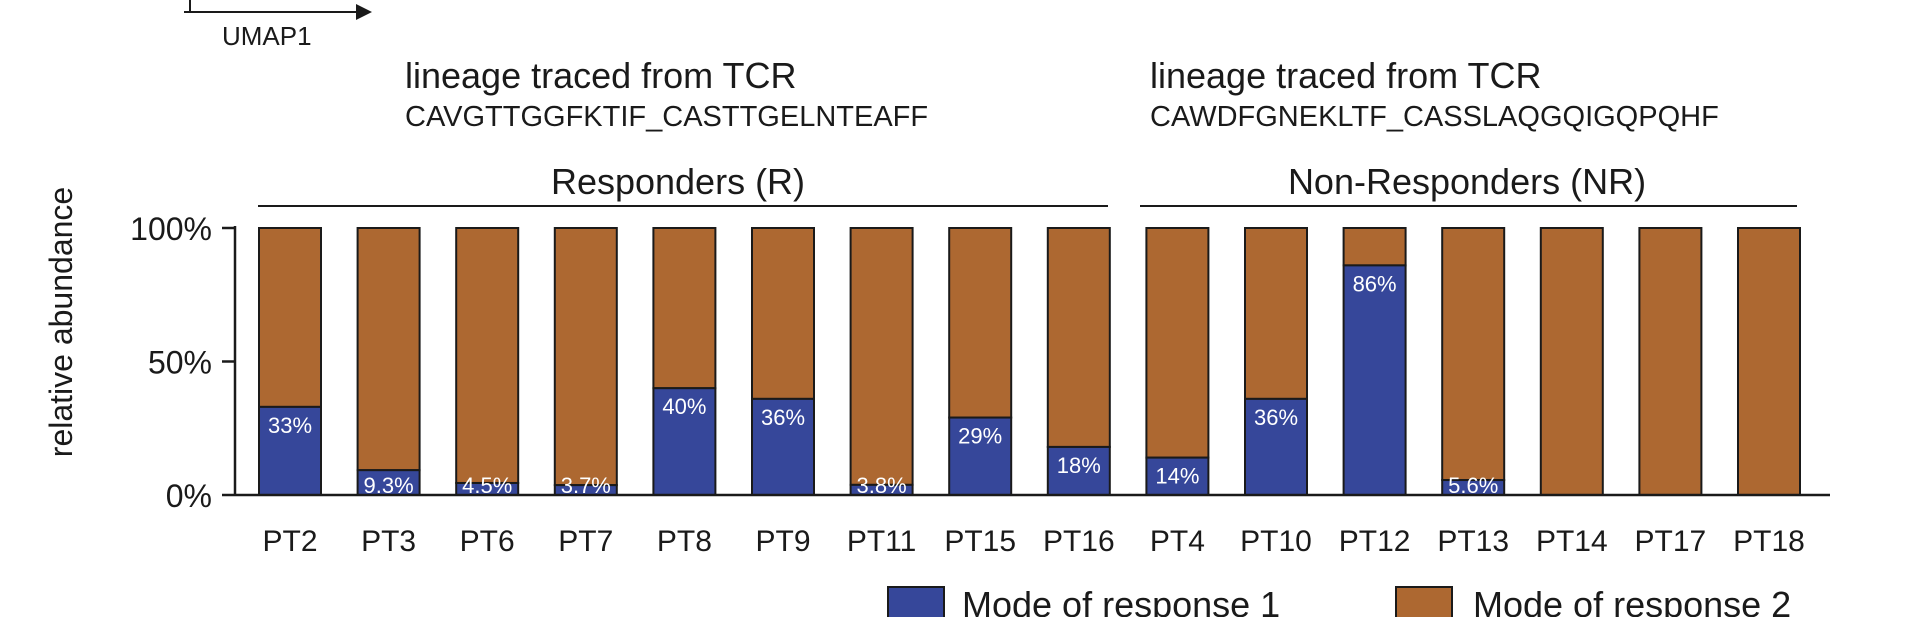 This screenshot has width=1907, height=617. I want to click on x-tick-label-pt12: PT12, so click(1375, 541).